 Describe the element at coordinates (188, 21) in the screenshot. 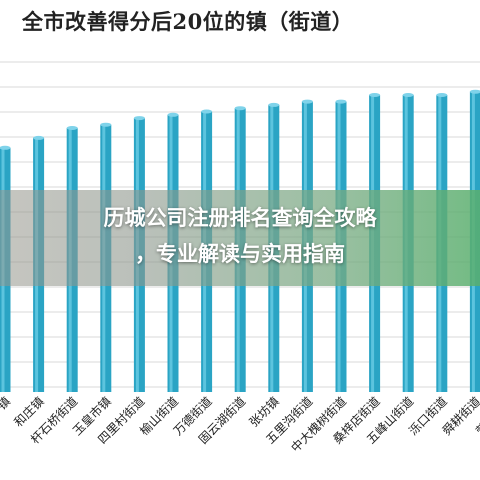

I see `chart-title: 全市改善得分后20位的镇（街道）` at that location.